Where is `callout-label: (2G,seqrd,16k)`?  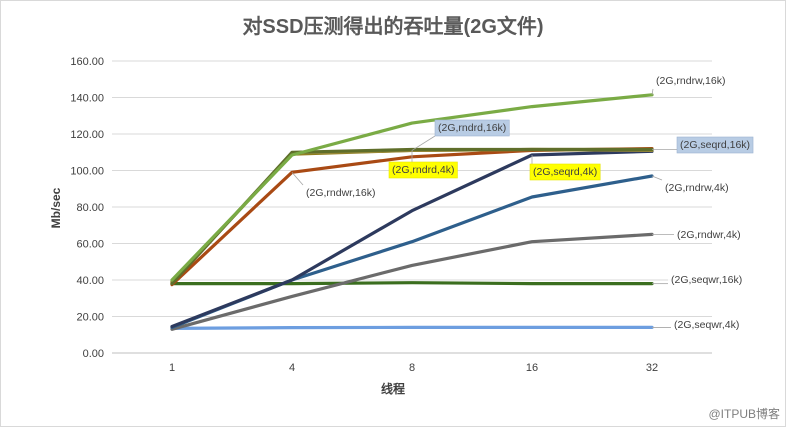
callout-label: (2G,seqrd,16k) is located at coordinates (715, 145).